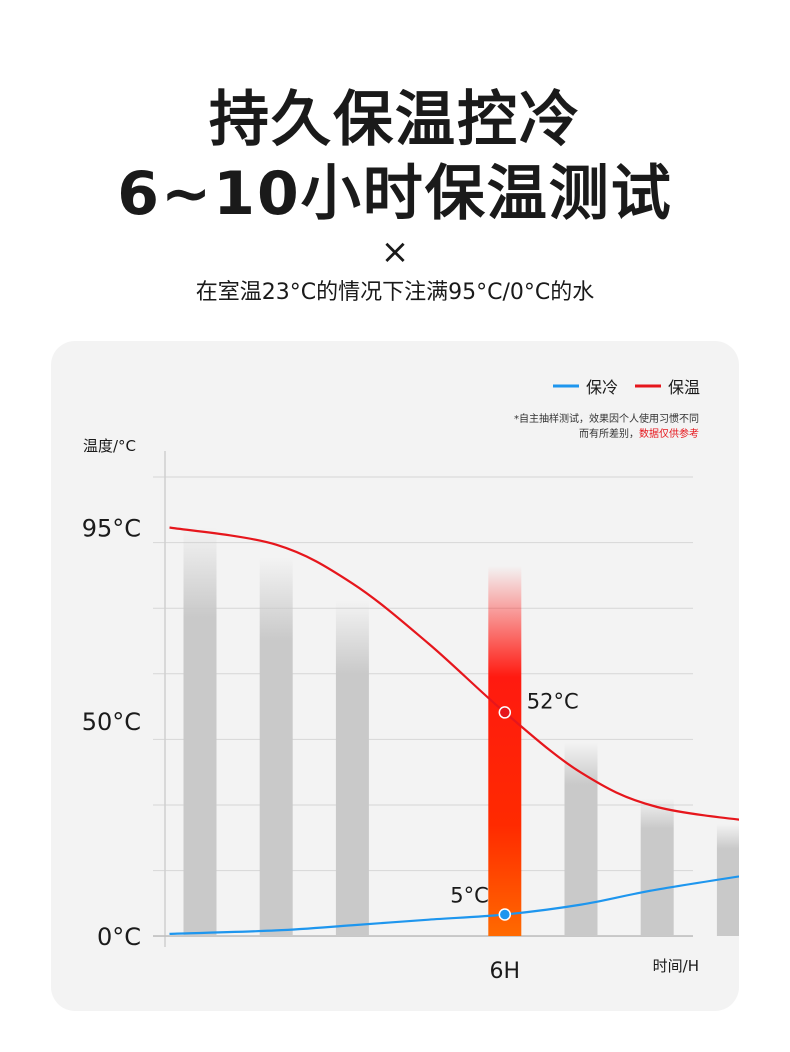 This screenshot has width=790, height=1052. Describe the element at coordinates (602, 387) in the screenshot. I see `legend-label-cold: 保冷` at that location.